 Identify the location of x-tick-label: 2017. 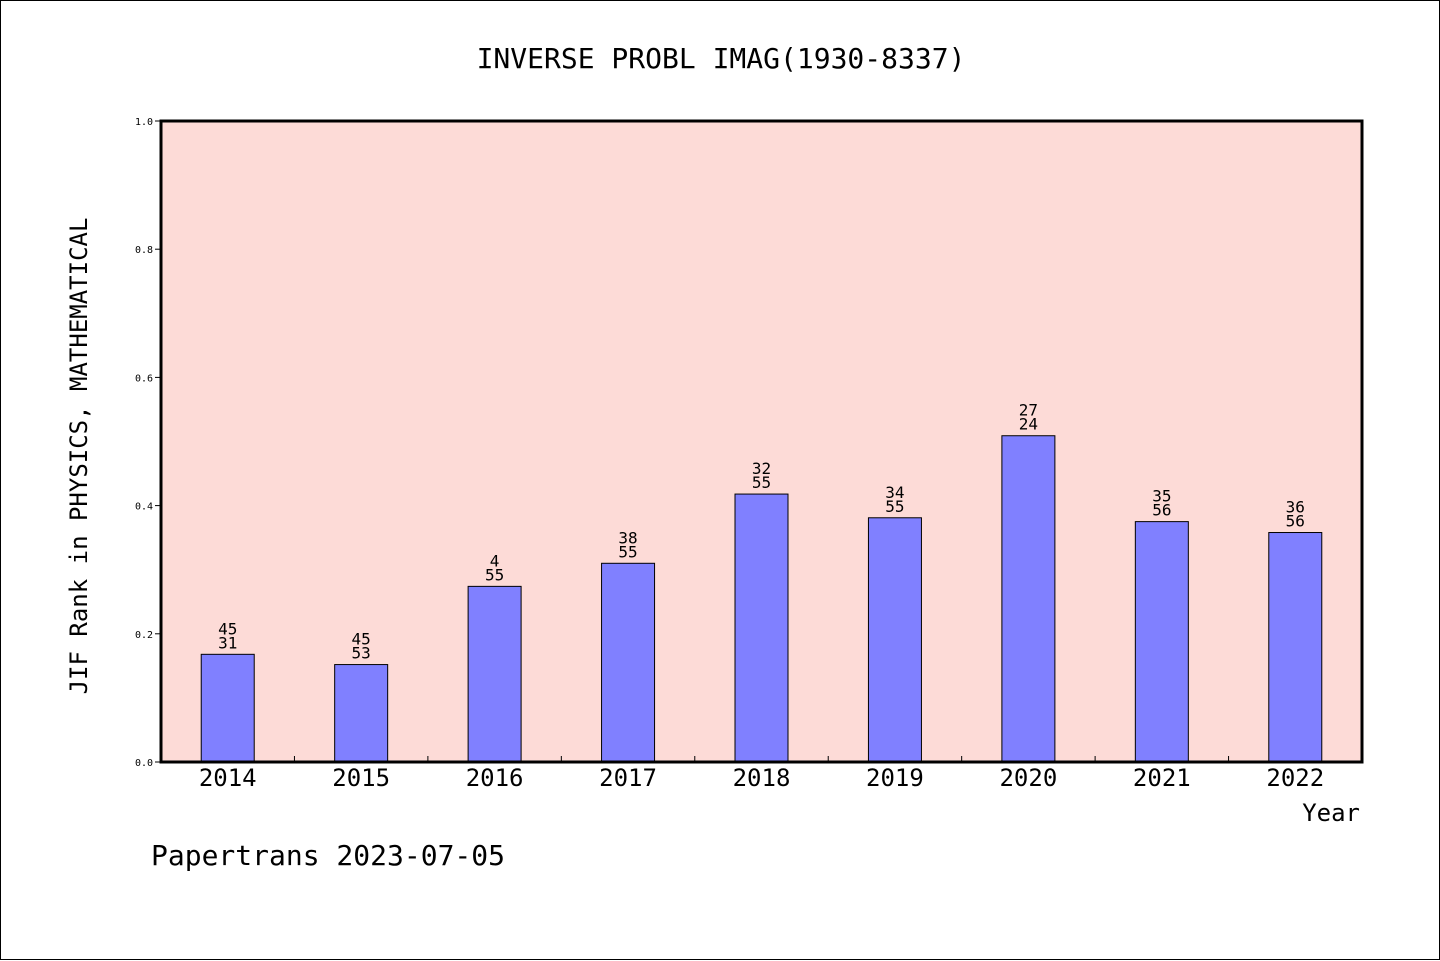
(628, 778).